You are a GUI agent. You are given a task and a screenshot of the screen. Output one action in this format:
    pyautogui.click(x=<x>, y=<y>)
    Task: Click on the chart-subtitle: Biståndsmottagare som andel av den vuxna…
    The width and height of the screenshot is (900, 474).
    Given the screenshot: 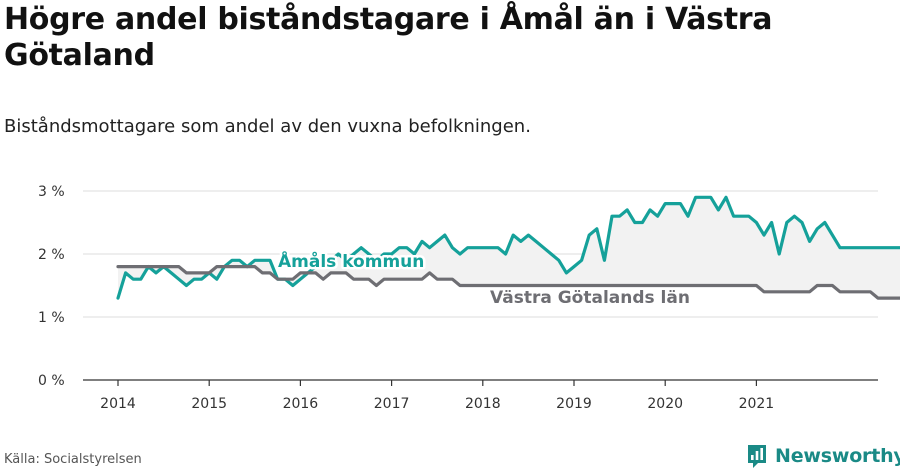 What is the action you would take?
    pyautogui.click(x=267, y=126)
    